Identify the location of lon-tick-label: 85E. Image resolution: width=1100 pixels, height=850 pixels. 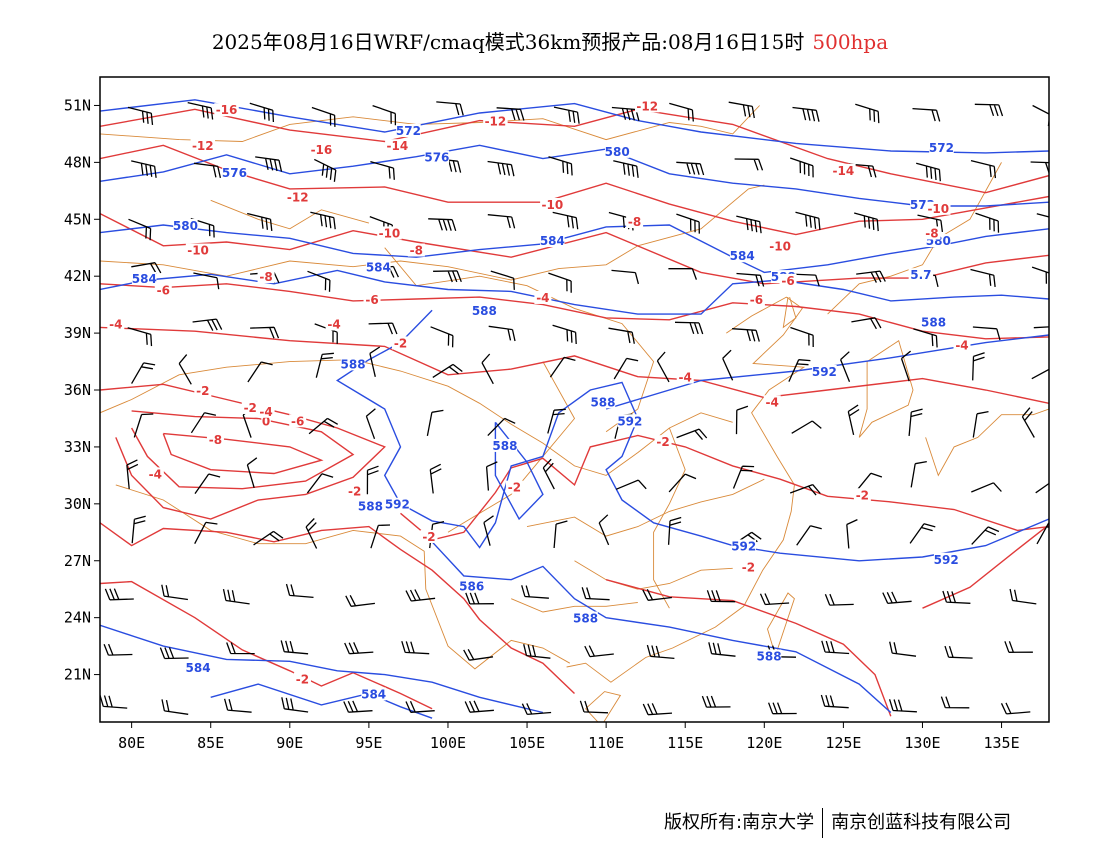
(210, 743).